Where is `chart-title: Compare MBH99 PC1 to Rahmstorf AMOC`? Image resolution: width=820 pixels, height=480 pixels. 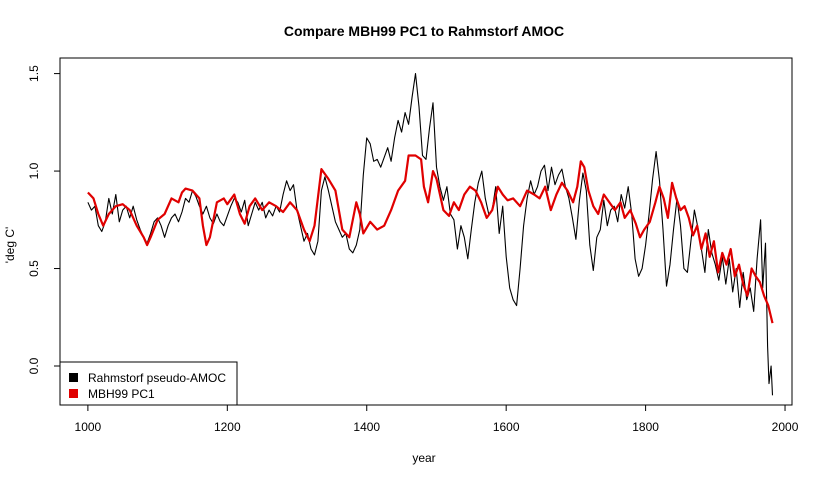 chart-title: Compare MBH99 PC1 to Rahmstorf AMOC is located at coordinates (424, 31).